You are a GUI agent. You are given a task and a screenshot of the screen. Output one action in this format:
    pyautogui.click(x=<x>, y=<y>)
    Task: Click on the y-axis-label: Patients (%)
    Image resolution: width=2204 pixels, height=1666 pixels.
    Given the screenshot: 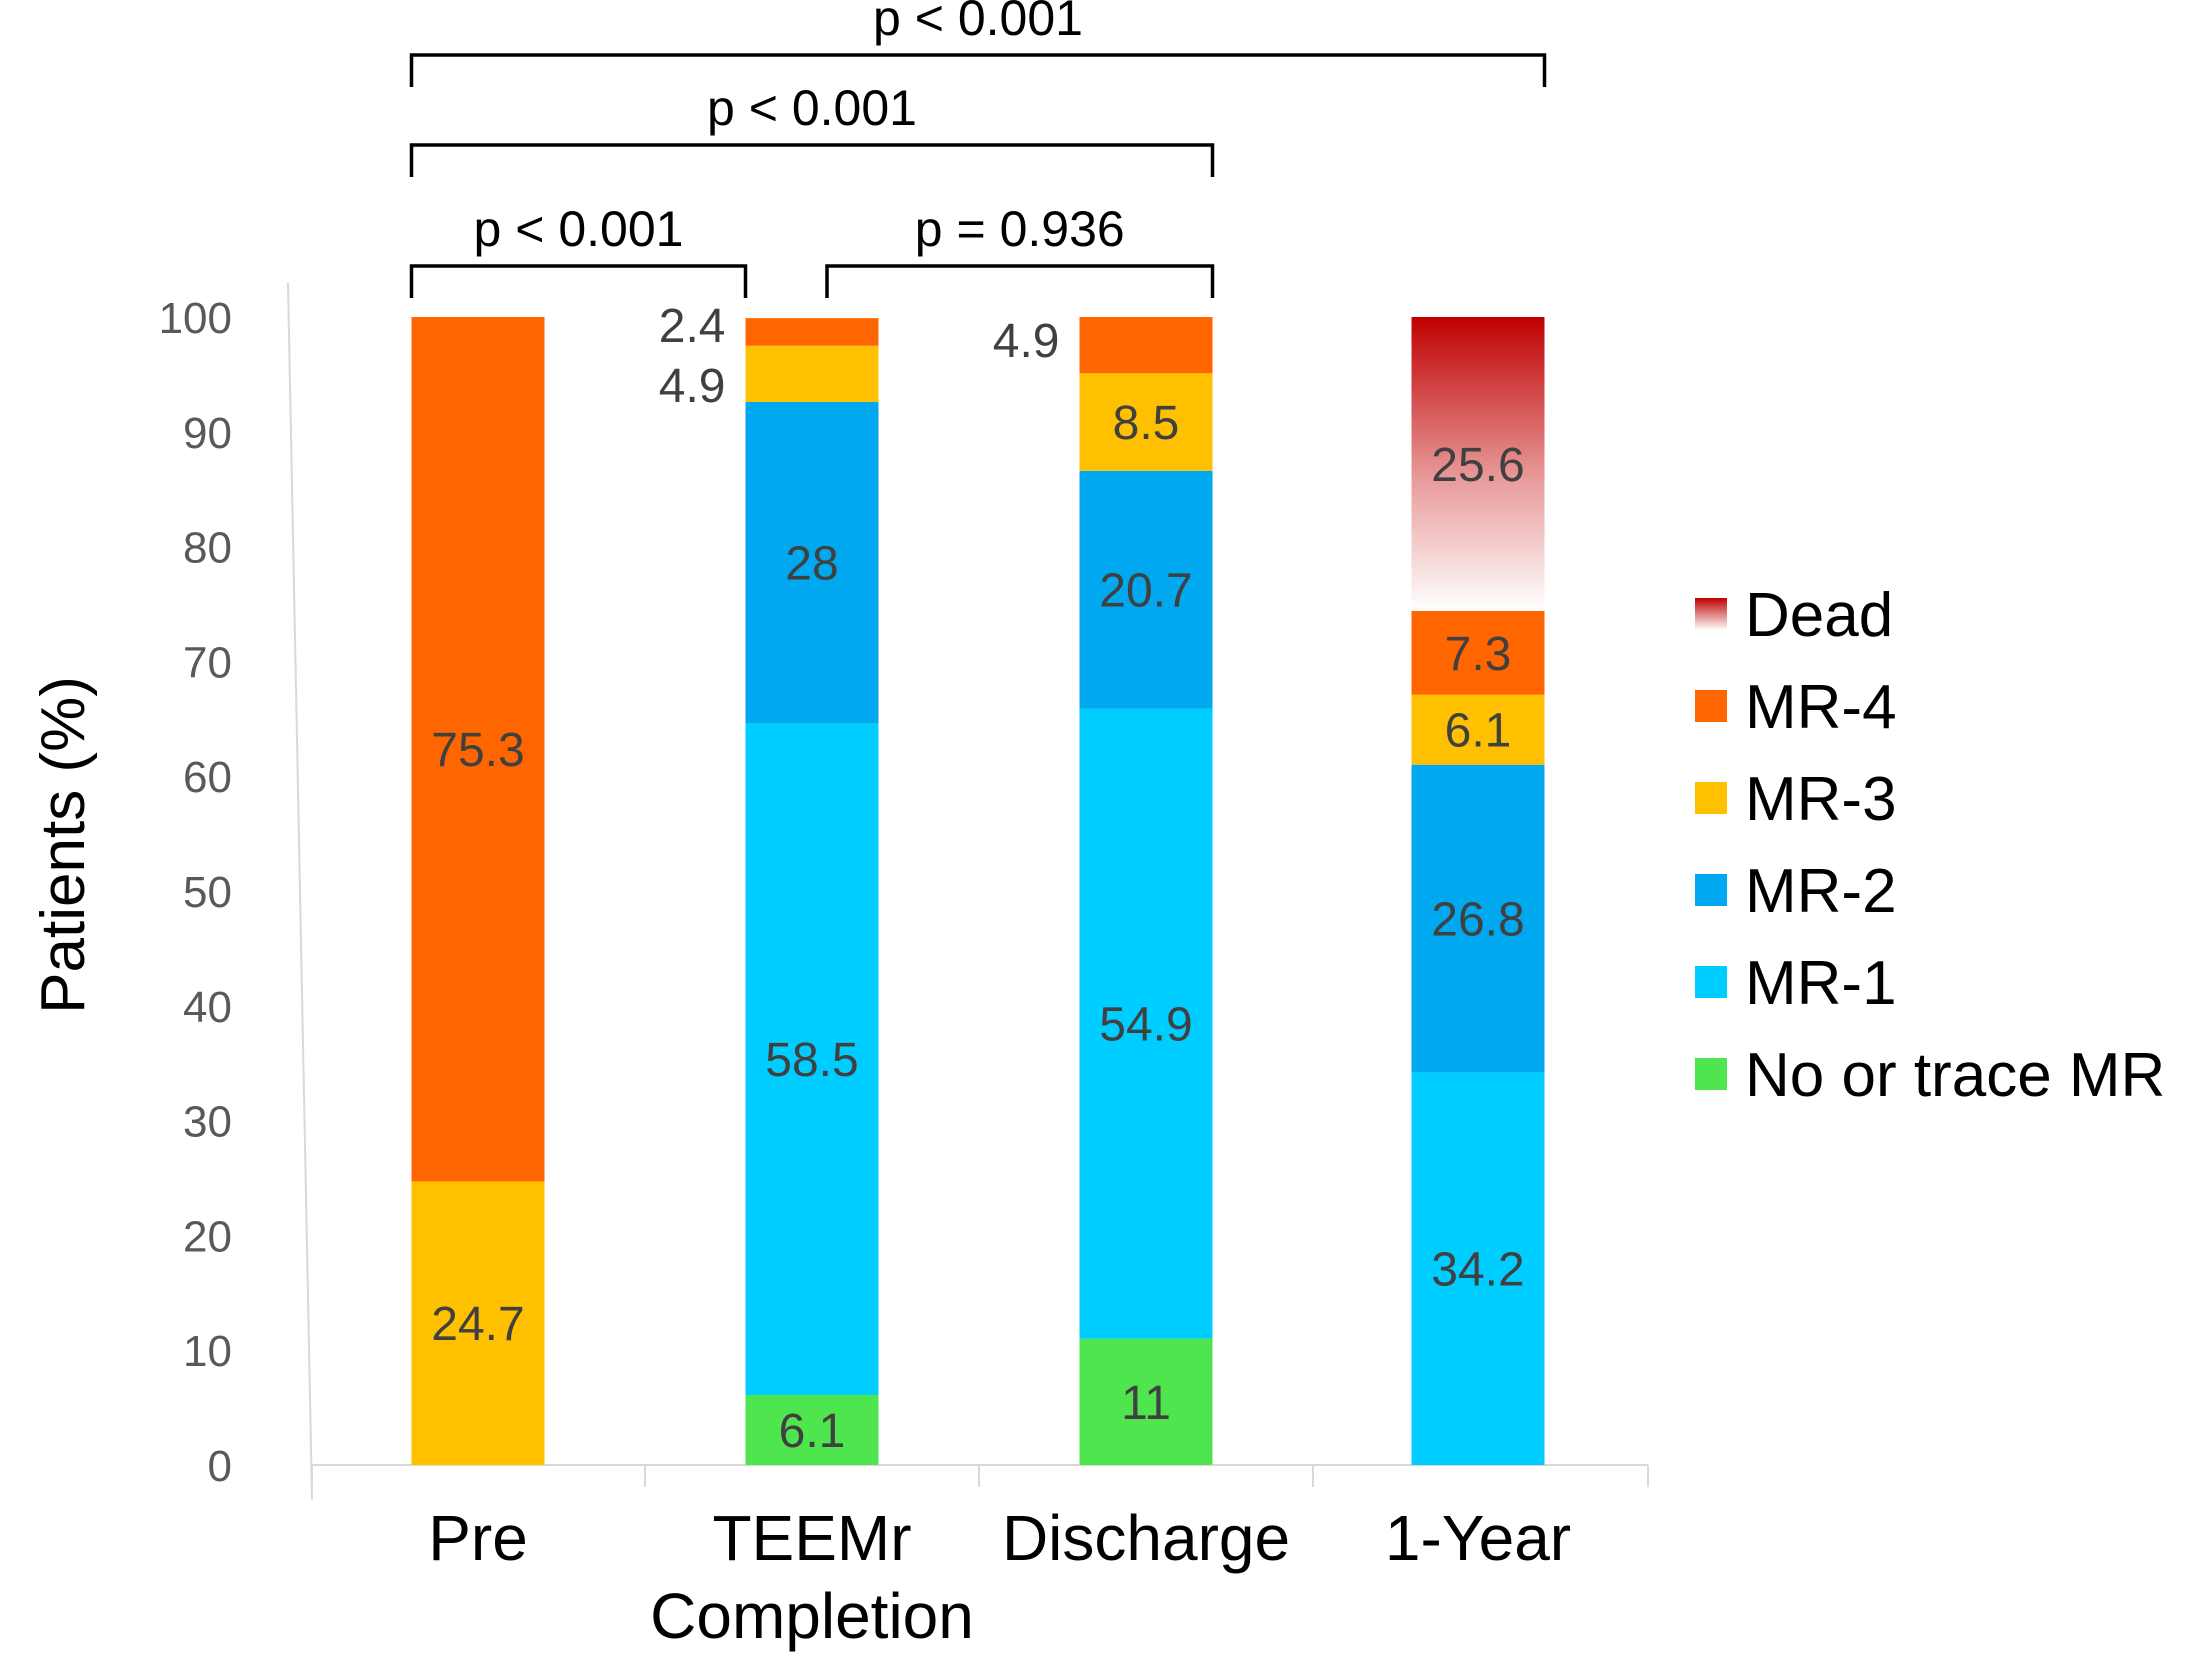 What is the action you would take?
    pyautogui.click(x=63, y=845)
    